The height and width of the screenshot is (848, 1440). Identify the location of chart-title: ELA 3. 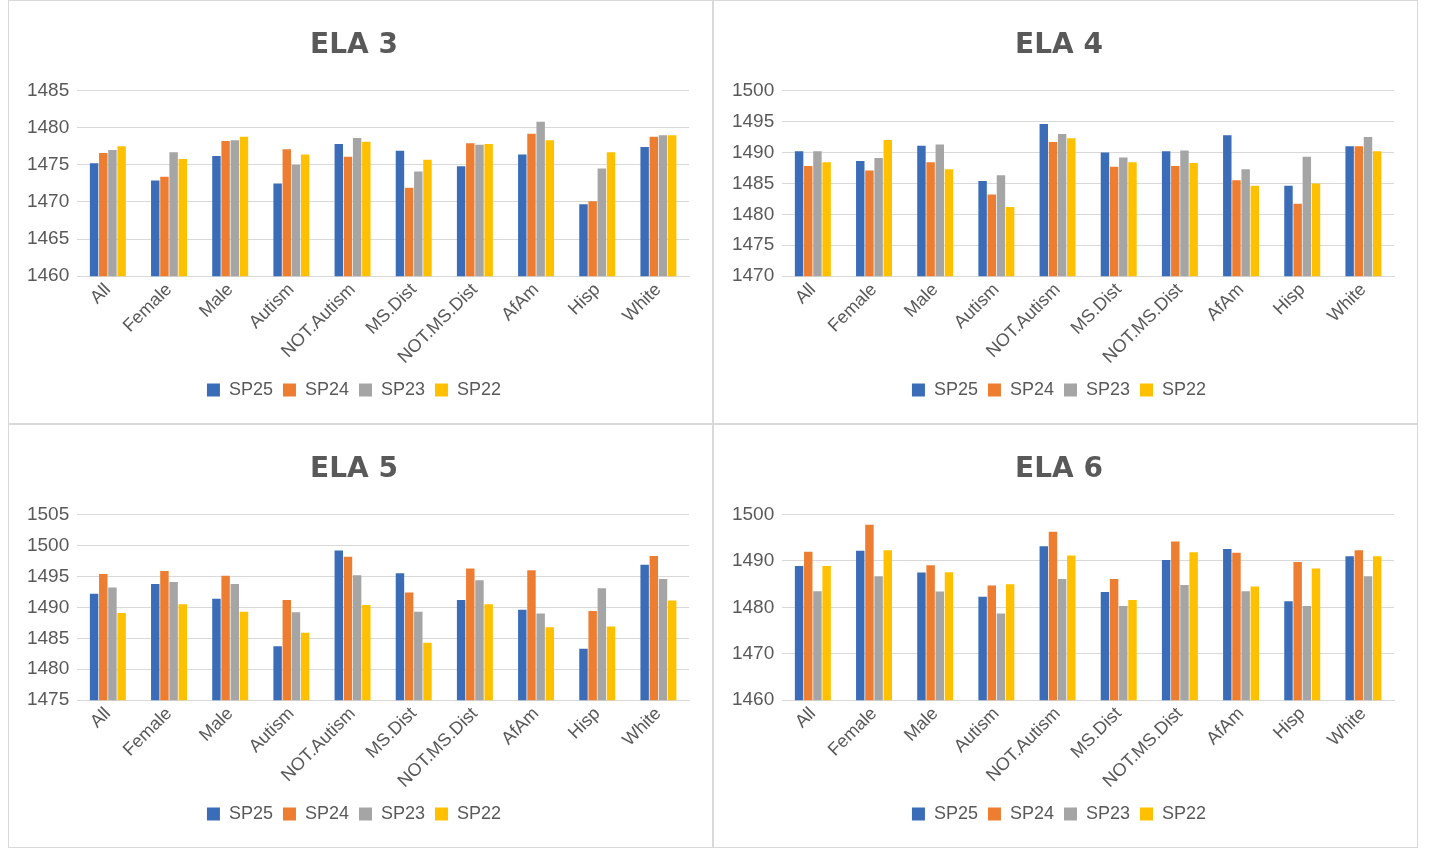
(354, 44).